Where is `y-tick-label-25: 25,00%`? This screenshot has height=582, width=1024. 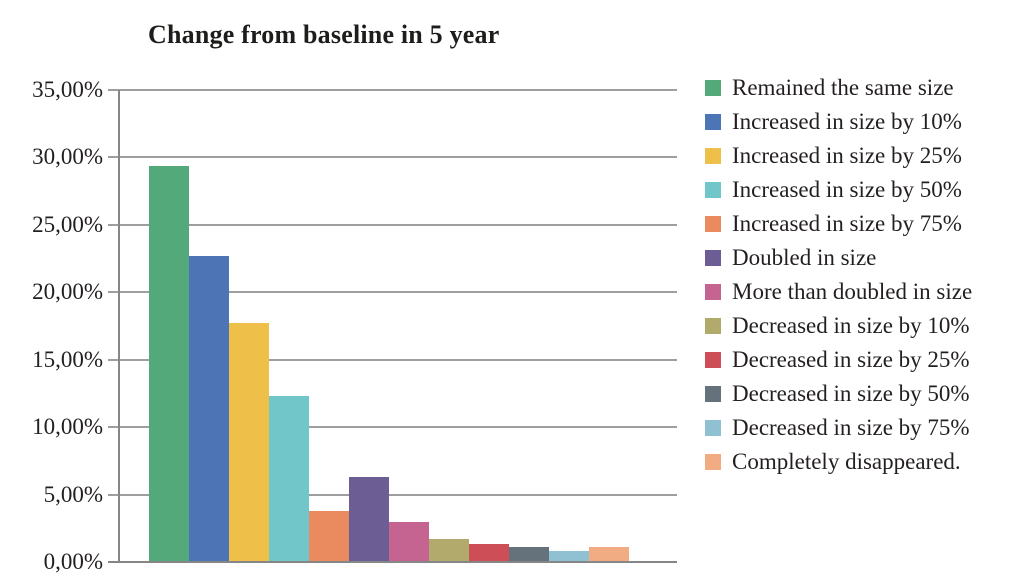
y-tick-label-25: 25,00% is located at coordinates (67, 224).